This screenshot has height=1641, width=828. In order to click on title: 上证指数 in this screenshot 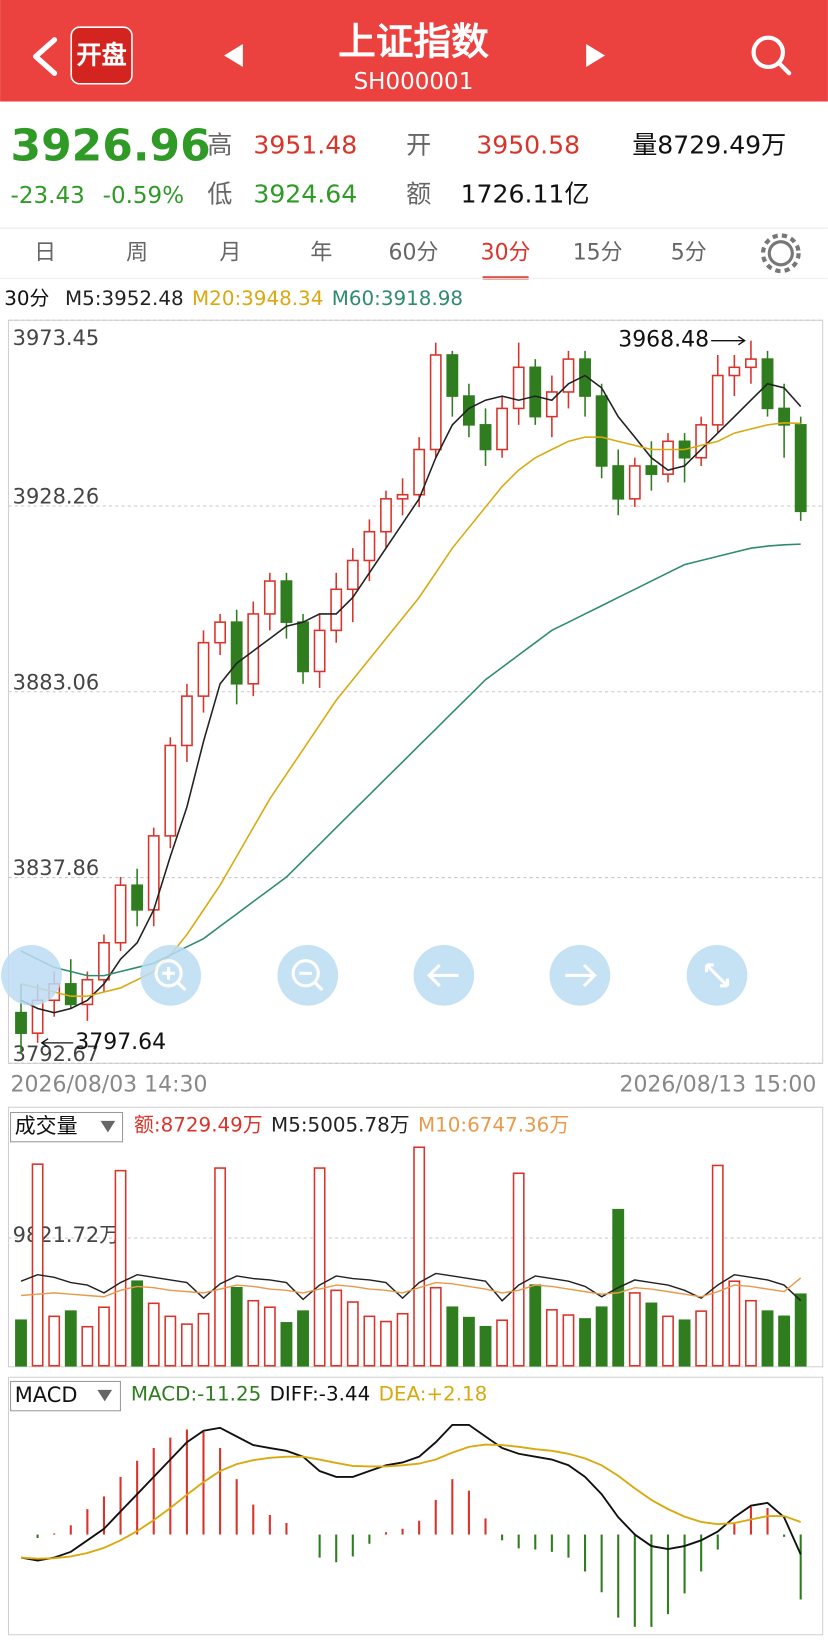, I will do `click(413, 41)`.